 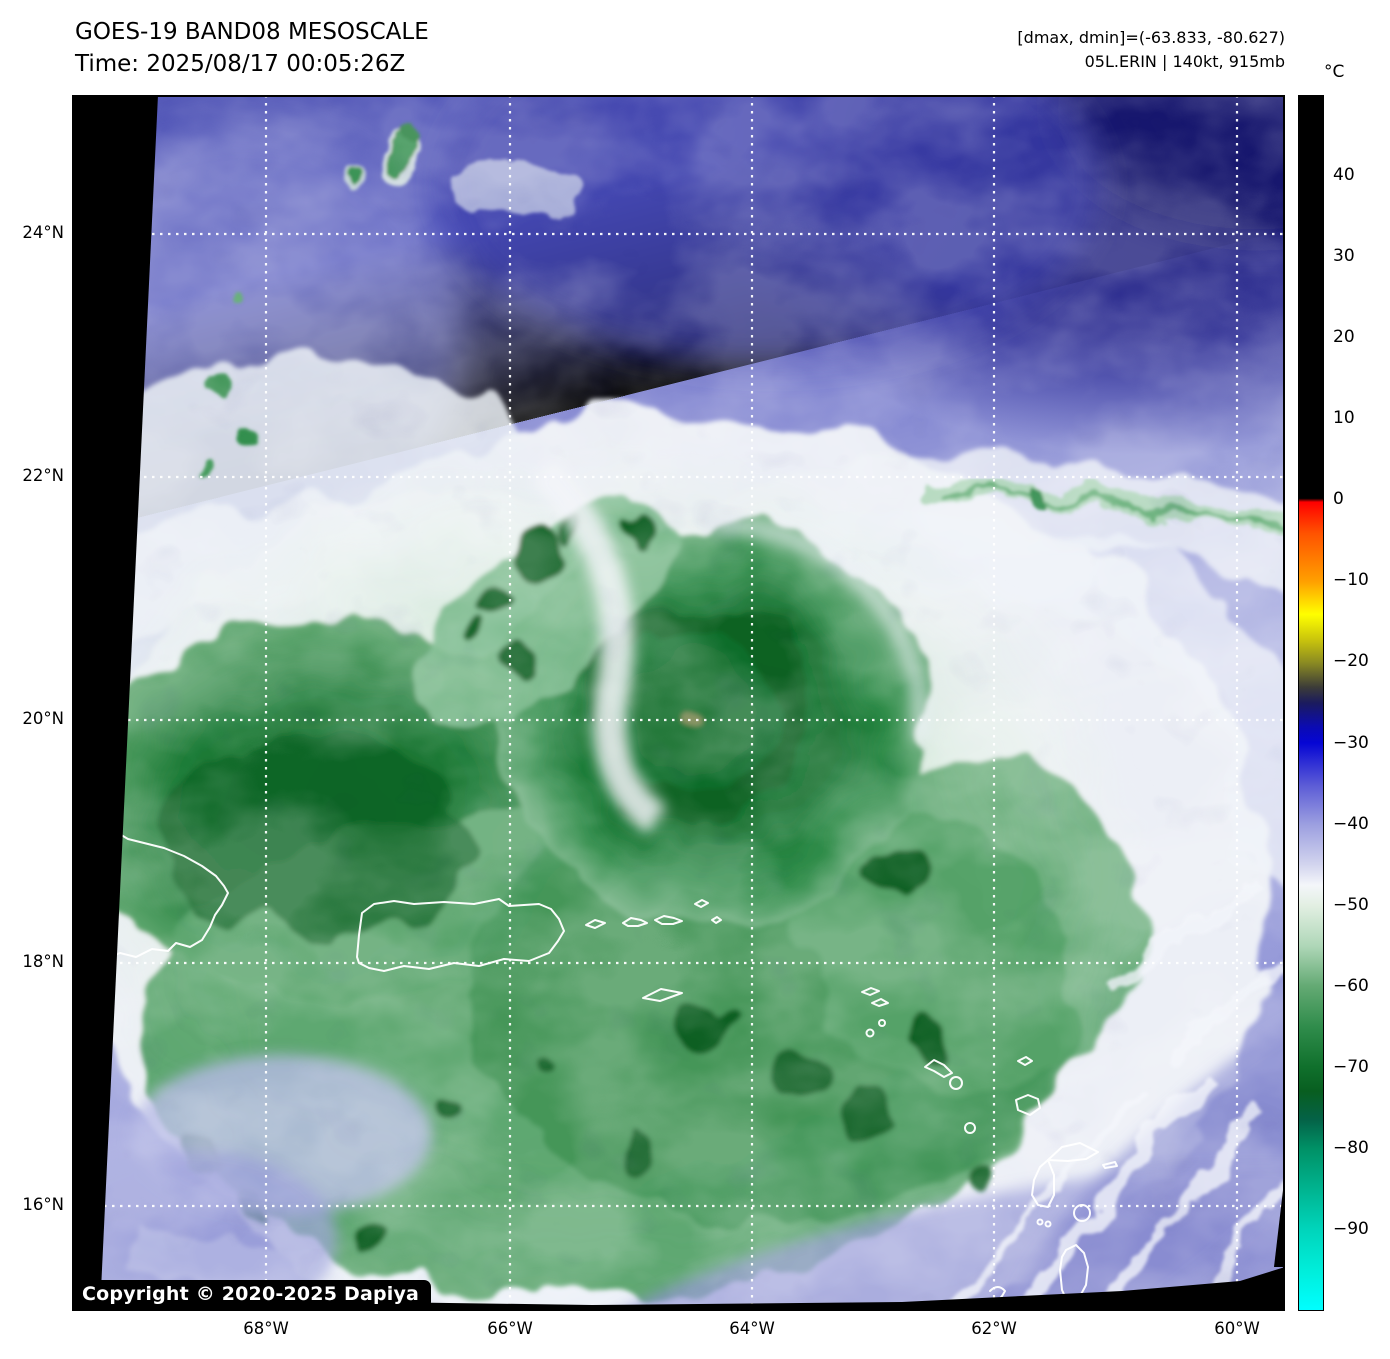 I want to click on dmax-dmin-annotation: [dmax, dmin]=(-63.833, -80.627), so click(x=1151, y=37).